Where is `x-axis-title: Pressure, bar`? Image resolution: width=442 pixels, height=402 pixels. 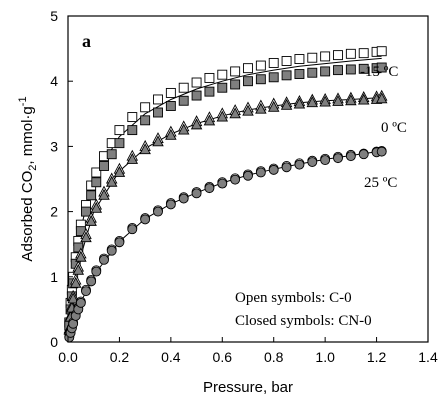
x-axis-title: Pressure, bar is located at coordinates (248, 387).